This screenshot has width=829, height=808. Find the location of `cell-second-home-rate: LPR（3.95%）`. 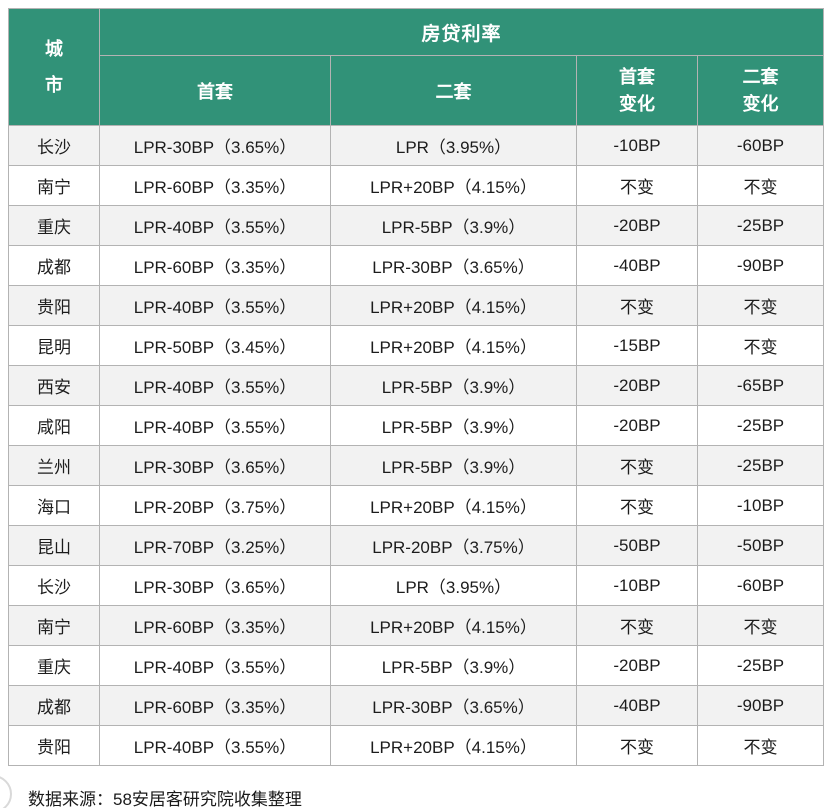

cell-second-home-rate: LPR（3.95%） is located at coordinates (453, 585).